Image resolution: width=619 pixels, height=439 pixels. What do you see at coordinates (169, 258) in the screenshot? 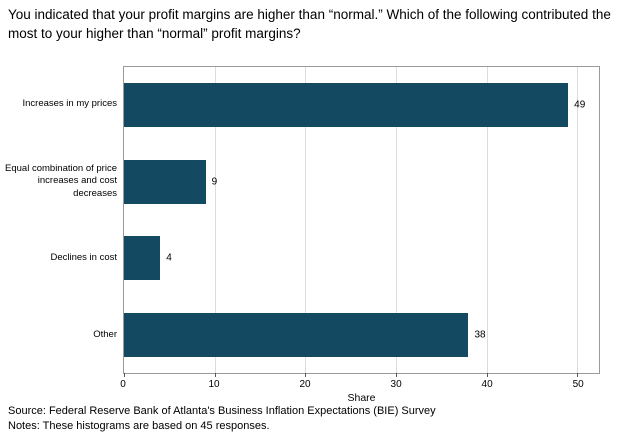
I see `bar-value-label: 4` at bounding box center [169, 258].